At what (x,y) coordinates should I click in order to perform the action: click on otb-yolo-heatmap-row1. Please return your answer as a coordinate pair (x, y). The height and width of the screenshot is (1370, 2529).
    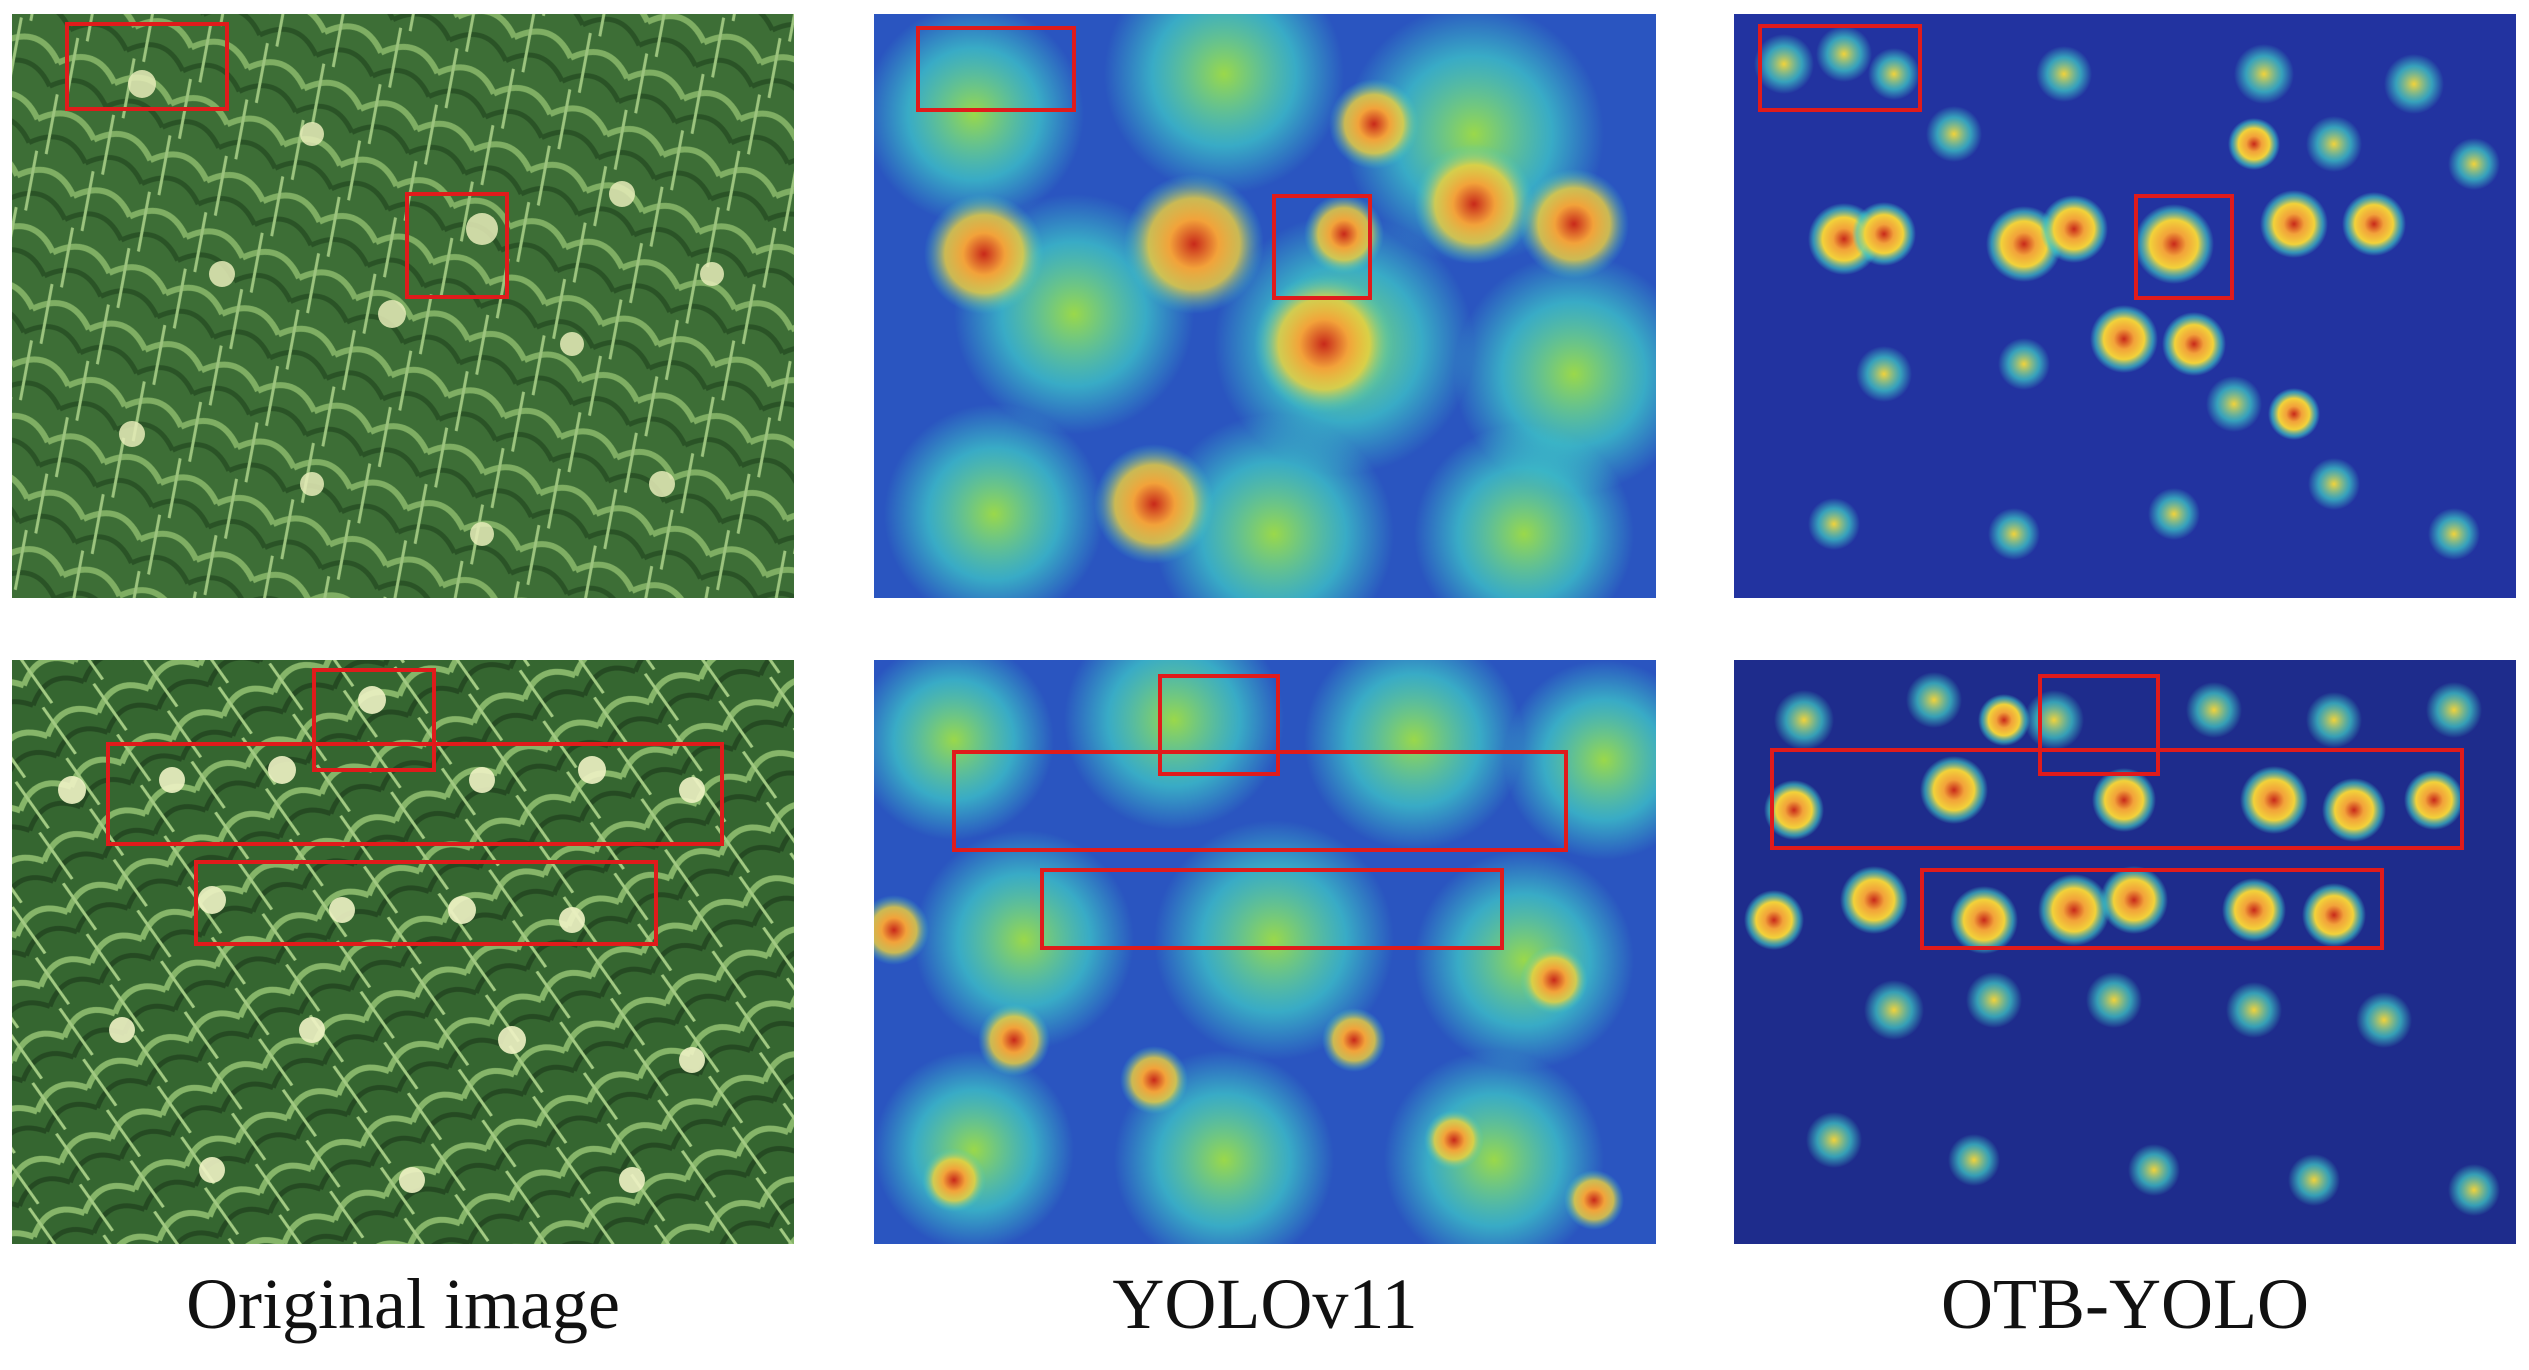
    Looking at the image, I should click on (2125, 306).